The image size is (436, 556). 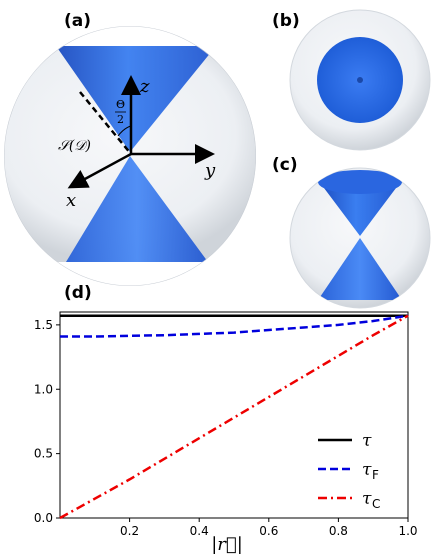 What do you see at coordinates (71, 200) in the screenshot?
I see `axis-label-x: x` at bounding box center [71, 200].